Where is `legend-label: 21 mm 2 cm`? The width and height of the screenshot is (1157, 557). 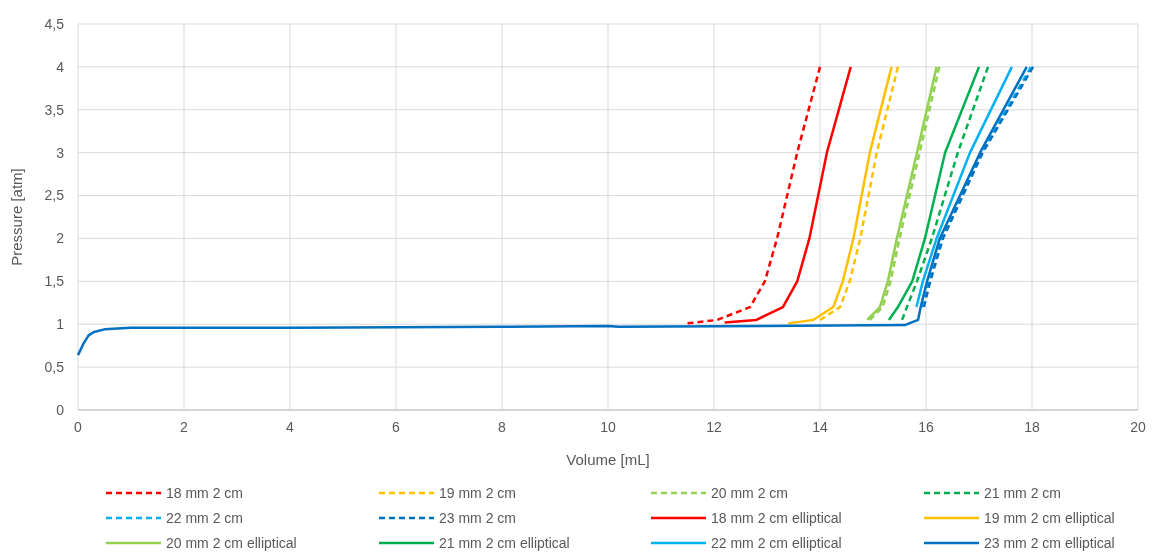
legend-label: 21 mm 2 cm is located at coordinates (1023, 492).